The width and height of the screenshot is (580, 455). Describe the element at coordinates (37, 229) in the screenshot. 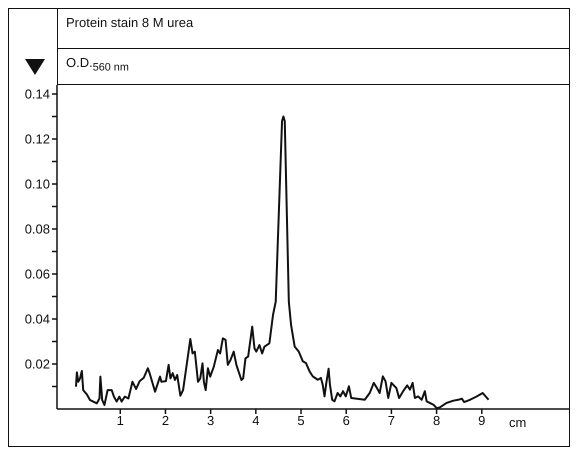

I see `y-tick-label: 0.08` at that location.